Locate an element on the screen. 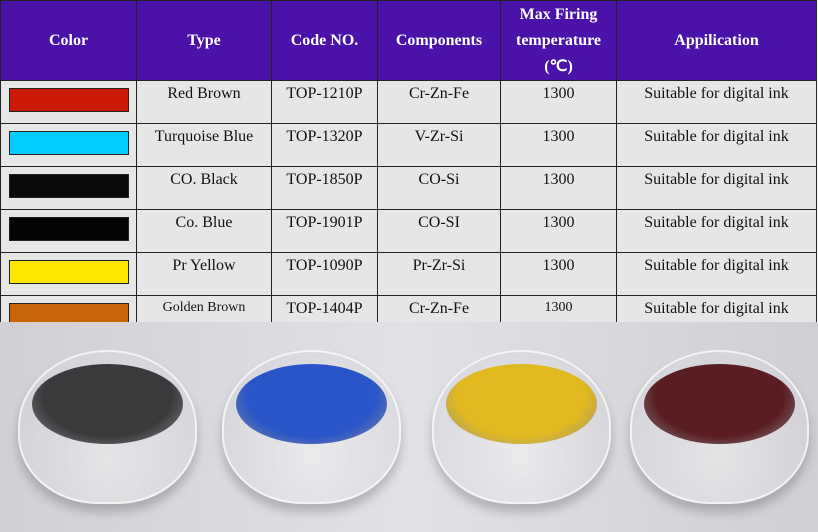  type-cell: CO. Black is located at coordinates (204, 188).